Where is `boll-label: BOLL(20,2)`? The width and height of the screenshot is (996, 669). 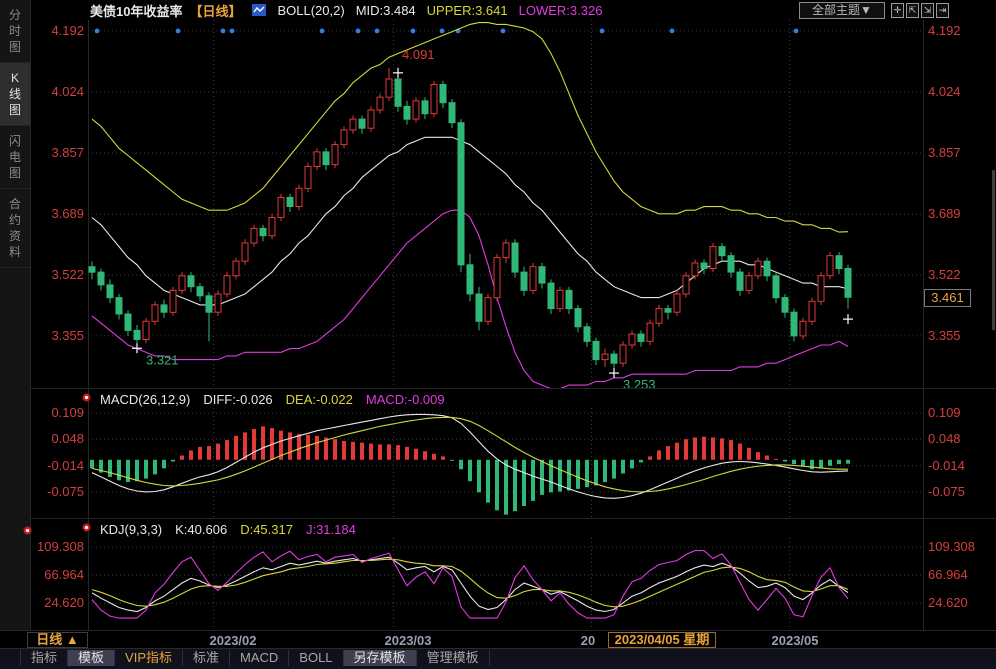 boll-label: BOLL(20,2) is located at coordinates (311, 10).